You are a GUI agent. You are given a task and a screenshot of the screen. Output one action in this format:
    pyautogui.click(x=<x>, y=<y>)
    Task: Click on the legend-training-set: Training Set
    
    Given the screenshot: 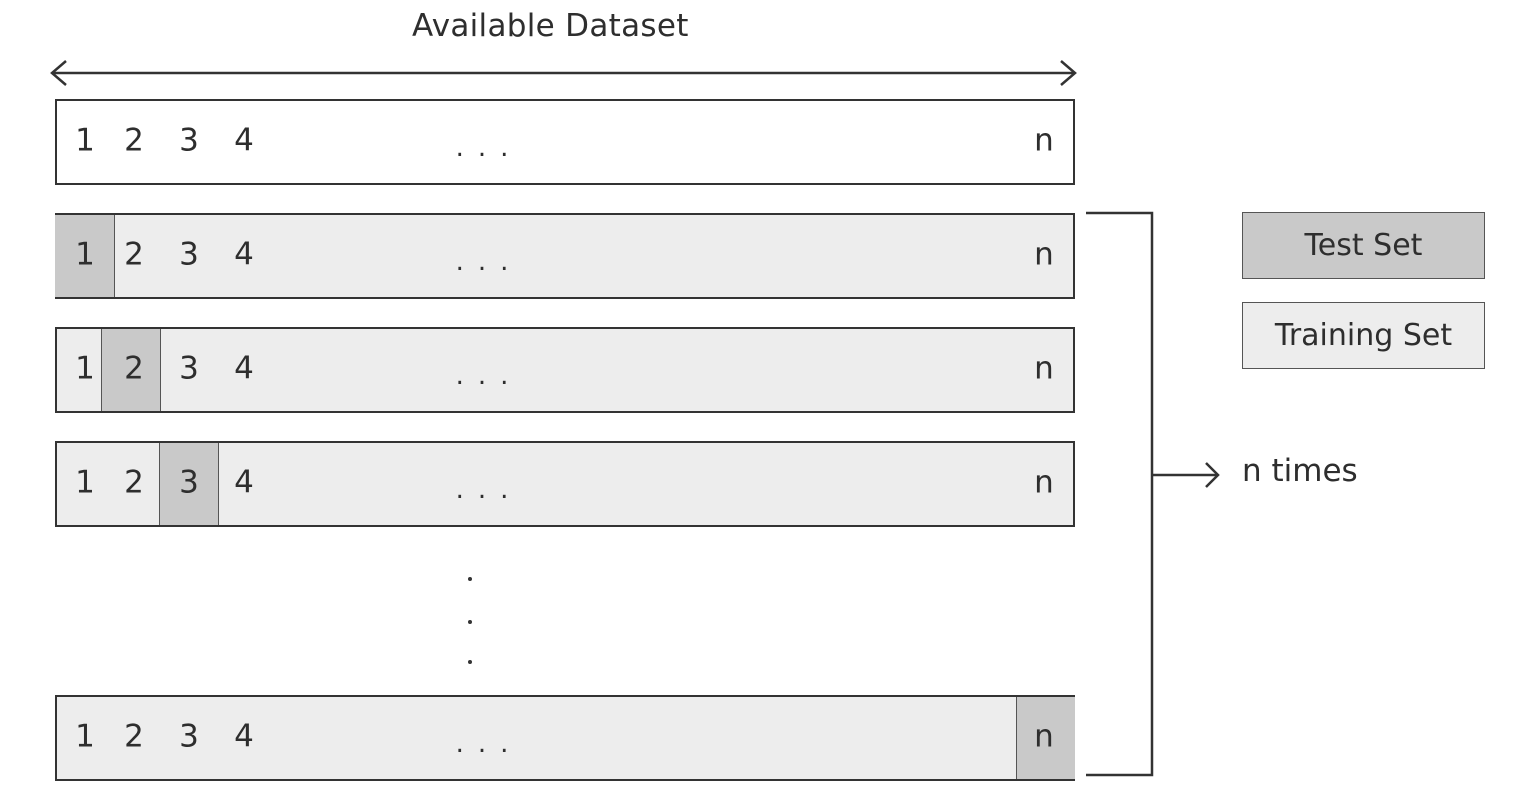 What is the action you would take?
    pyautogui.click(x=1363, y=335)
    